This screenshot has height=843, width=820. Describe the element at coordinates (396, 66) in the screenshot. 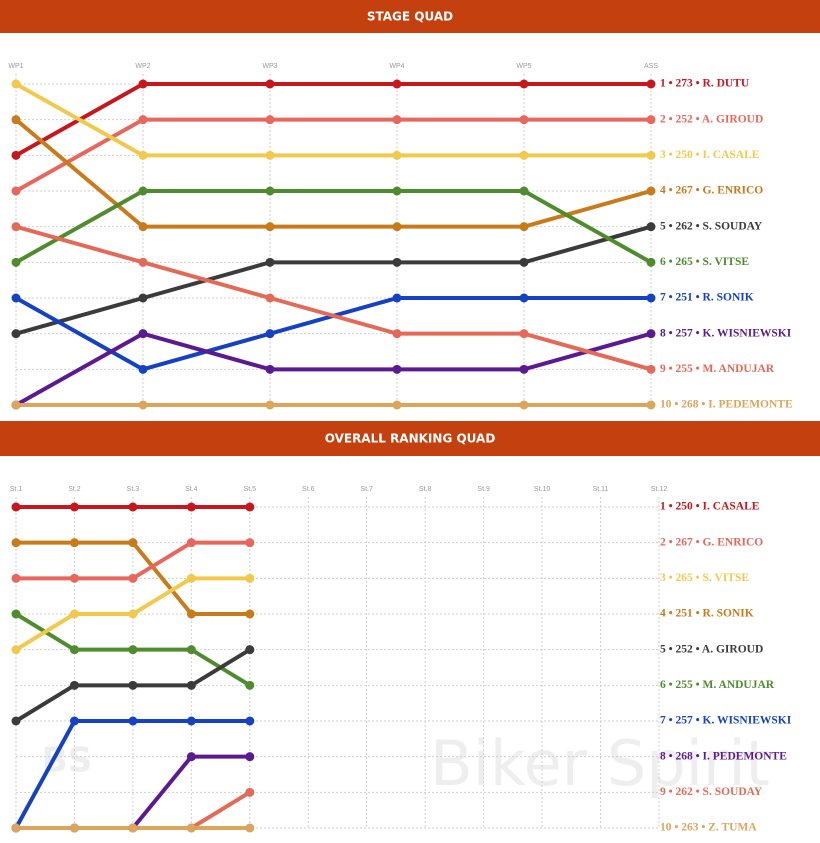

I see `x-tick-label: WP4` at that location.